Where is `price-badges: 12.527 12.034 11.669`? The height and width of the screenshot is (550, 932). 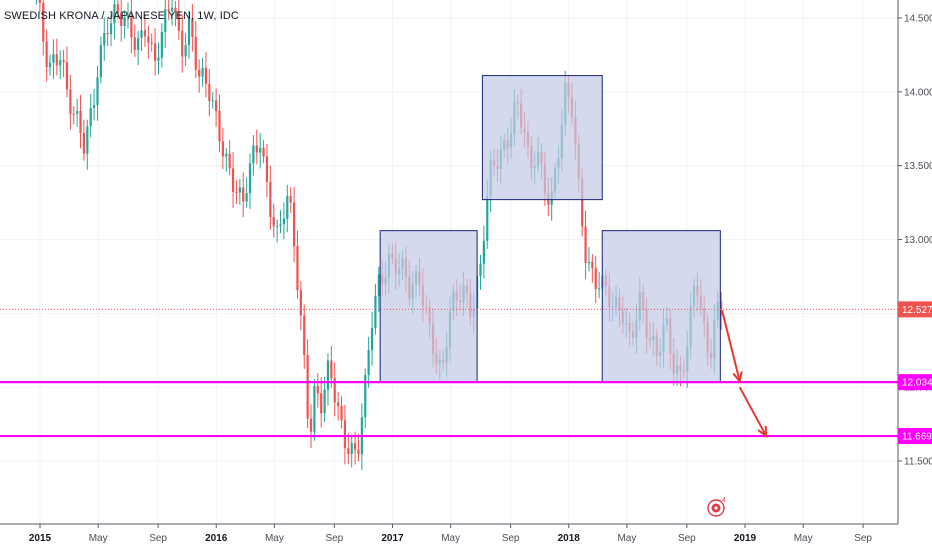
price-badges: 12.527 12.034 11.669 is located at coordinates (915, 373).